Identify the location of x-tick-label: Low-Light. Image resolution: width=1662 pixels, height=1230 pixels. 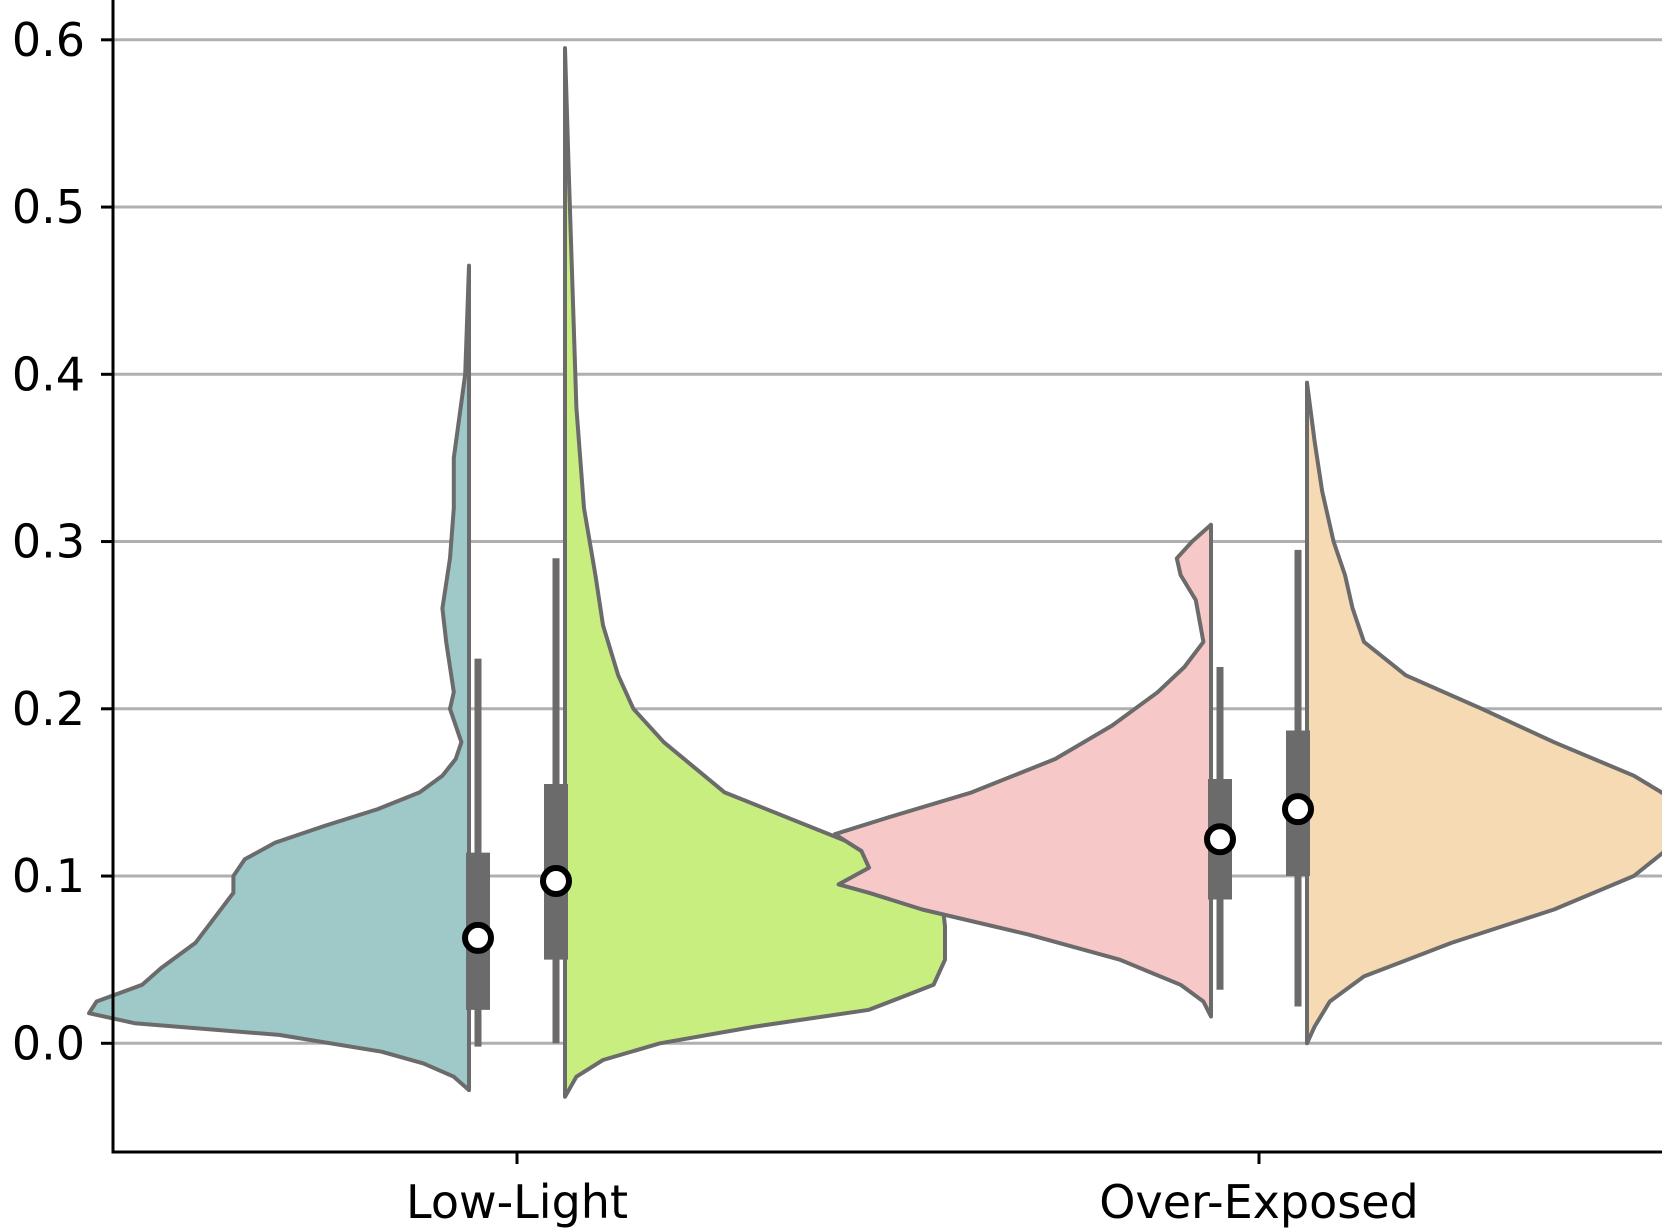
(517, 1202).